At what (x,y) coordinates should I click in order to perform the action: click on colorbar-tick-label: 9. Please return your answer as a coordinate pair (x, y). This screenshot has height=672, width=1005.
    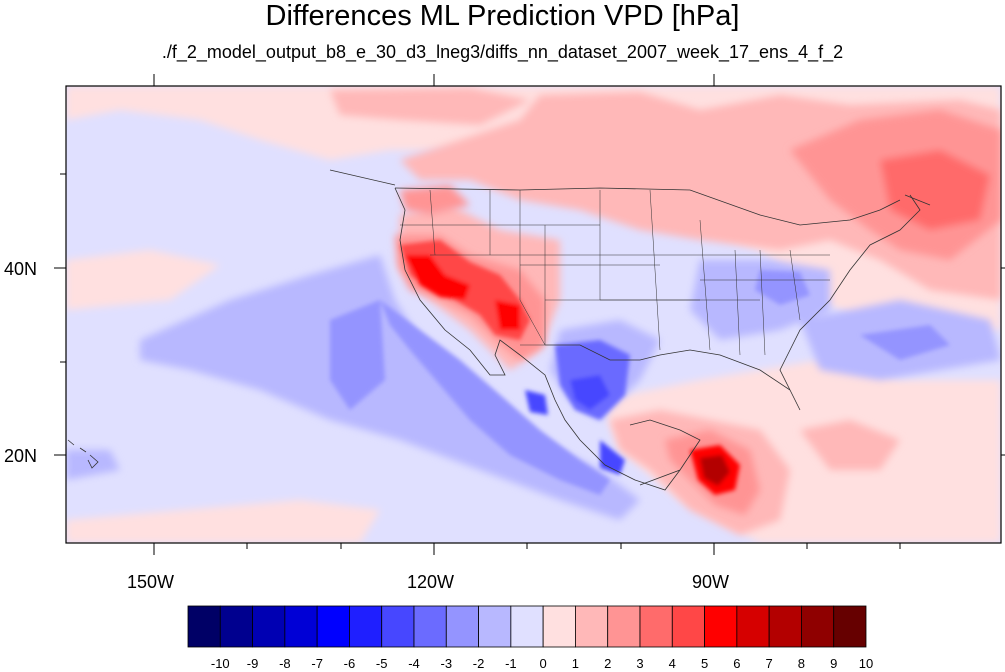
    Looking at the image, I should click on (834, 663).